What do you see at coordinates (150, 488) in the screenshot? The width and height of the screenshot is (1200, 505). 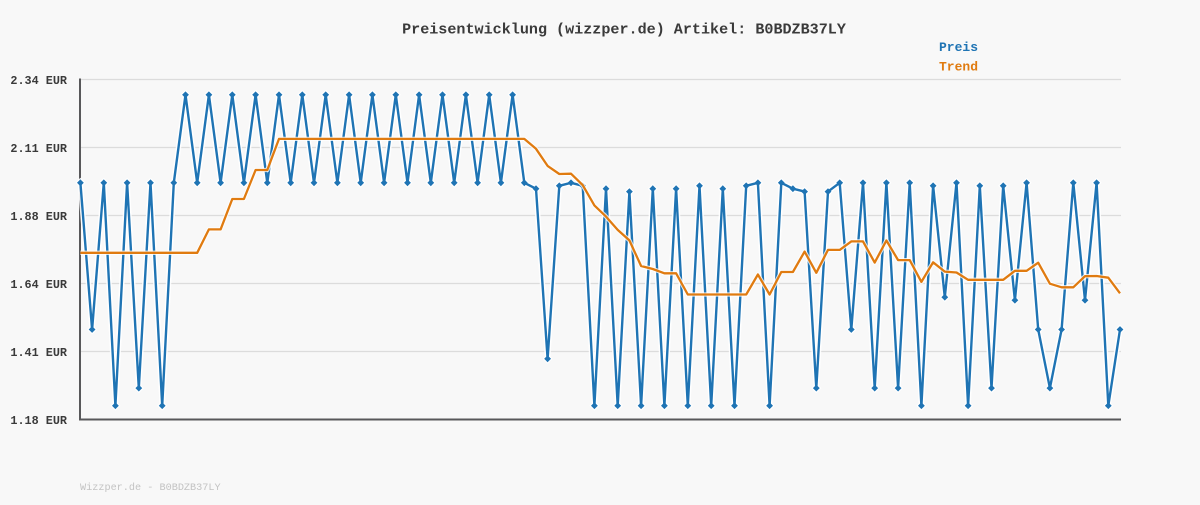 I see `svg-text: Wizzper.de - B0BDZB37LY` at bounding box center [150, 488].